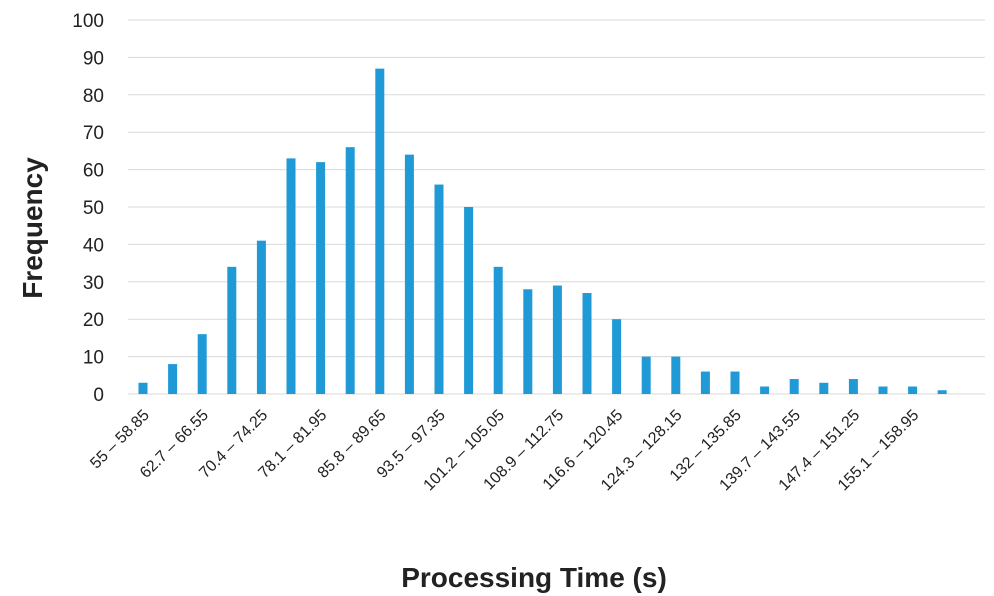 This screenshot has height=596, width=994. I want to click on y-tick-label: 50, so click(93, 208).